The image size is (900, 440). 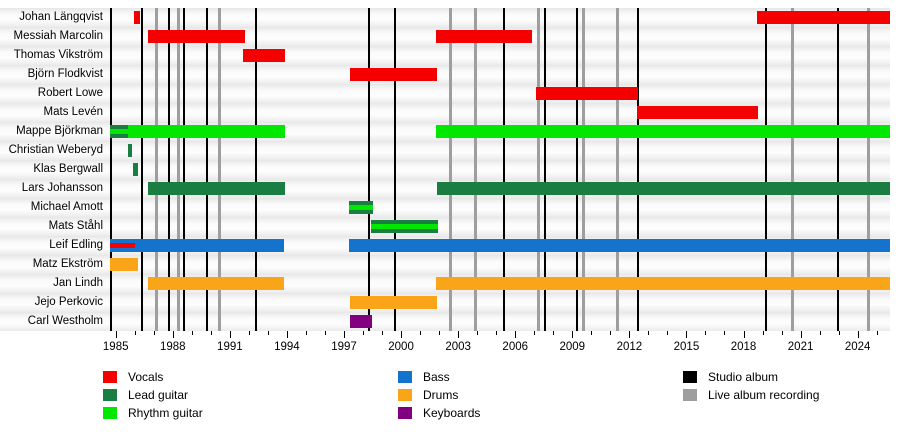 I want to click on member-name: Björn Flodkvist, so click(x=65, y=74).